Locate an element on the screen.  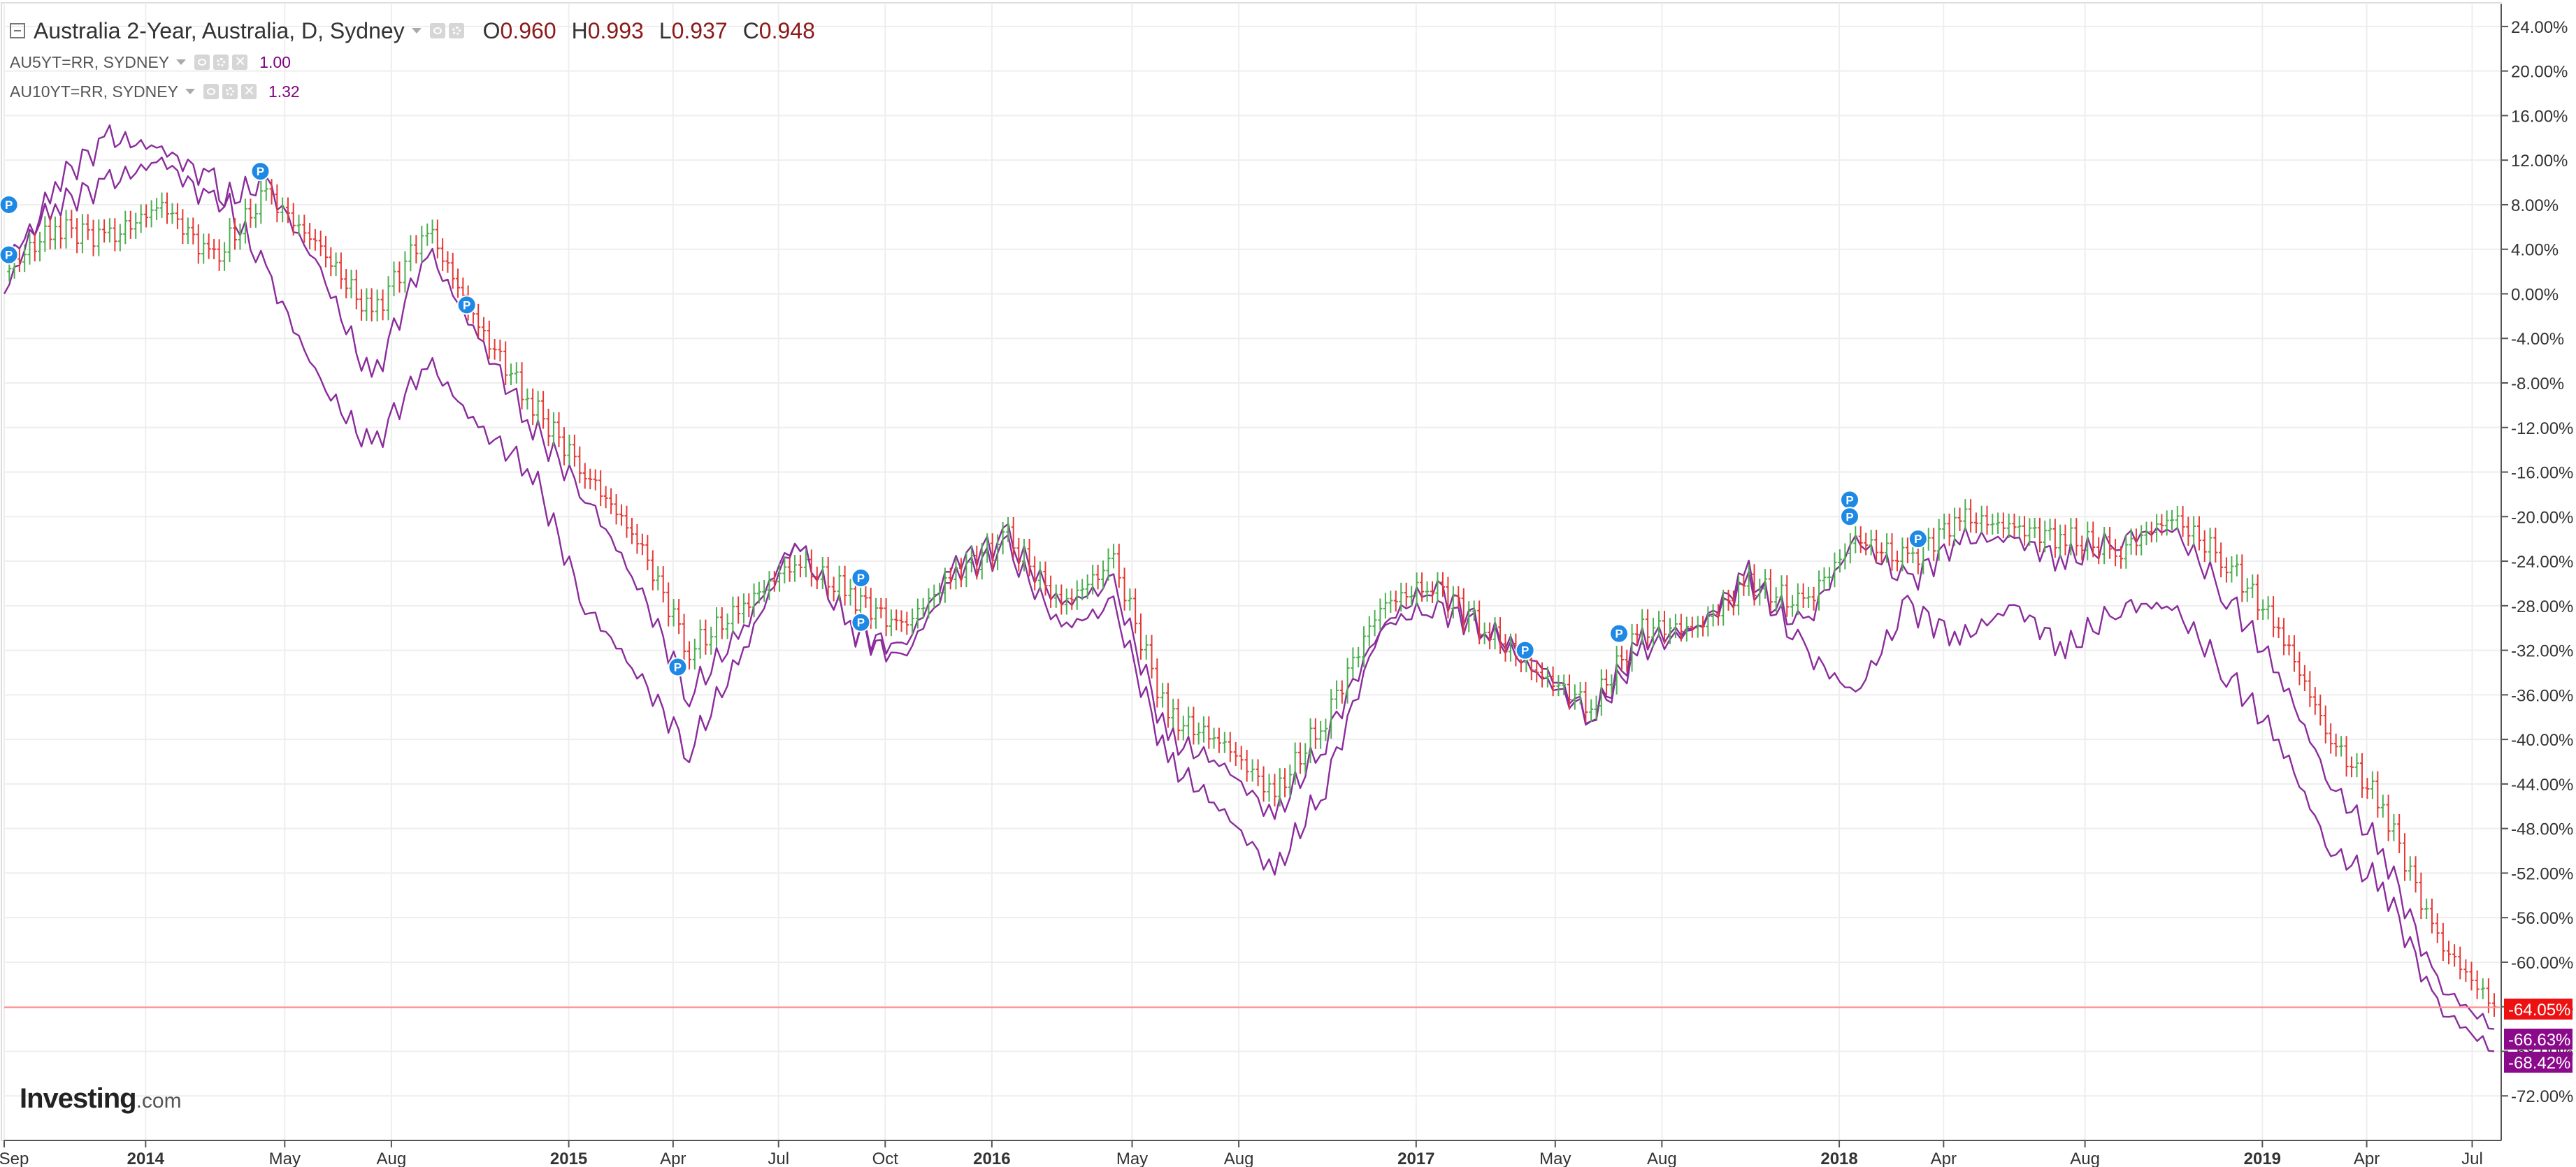
instrument-title: Australia 2-Year, Australia, D, Sydney is located at coordinates (219, 30).